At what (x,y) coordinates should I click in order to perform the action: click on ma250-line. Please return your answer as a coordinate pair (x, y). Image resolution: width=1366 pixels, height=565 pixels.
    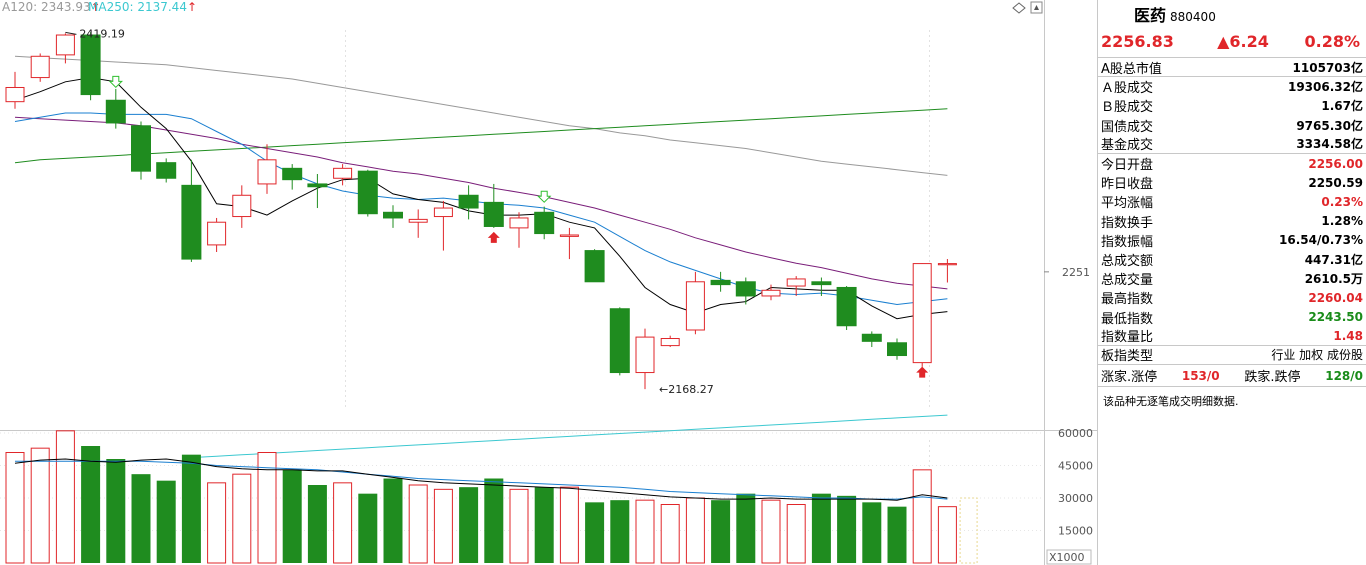
    Looking at the image, I should click on (569, 436).